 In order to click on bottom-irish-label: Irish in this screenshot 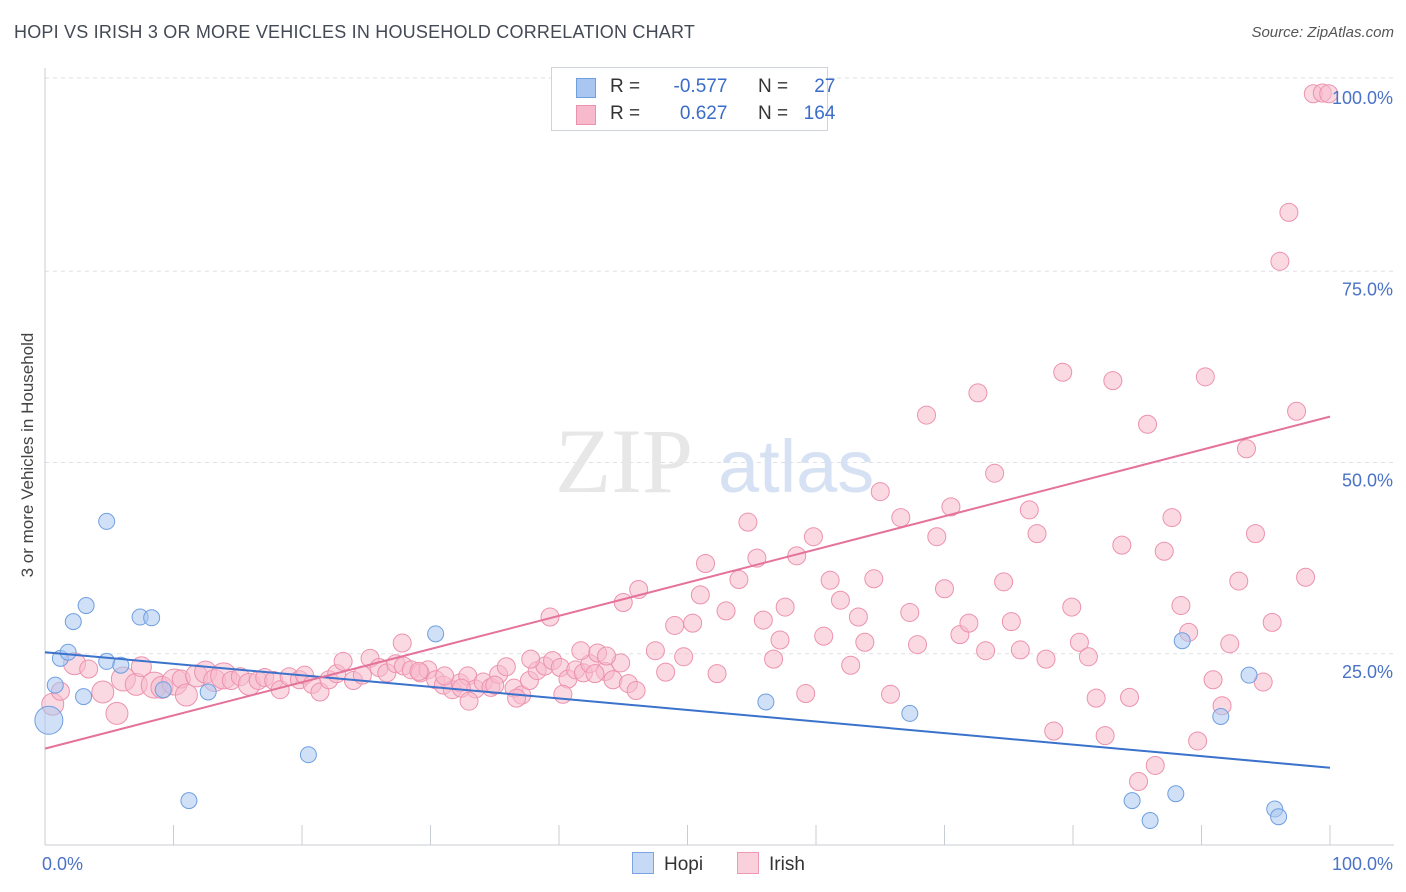, I will do `click(787, 864)`.